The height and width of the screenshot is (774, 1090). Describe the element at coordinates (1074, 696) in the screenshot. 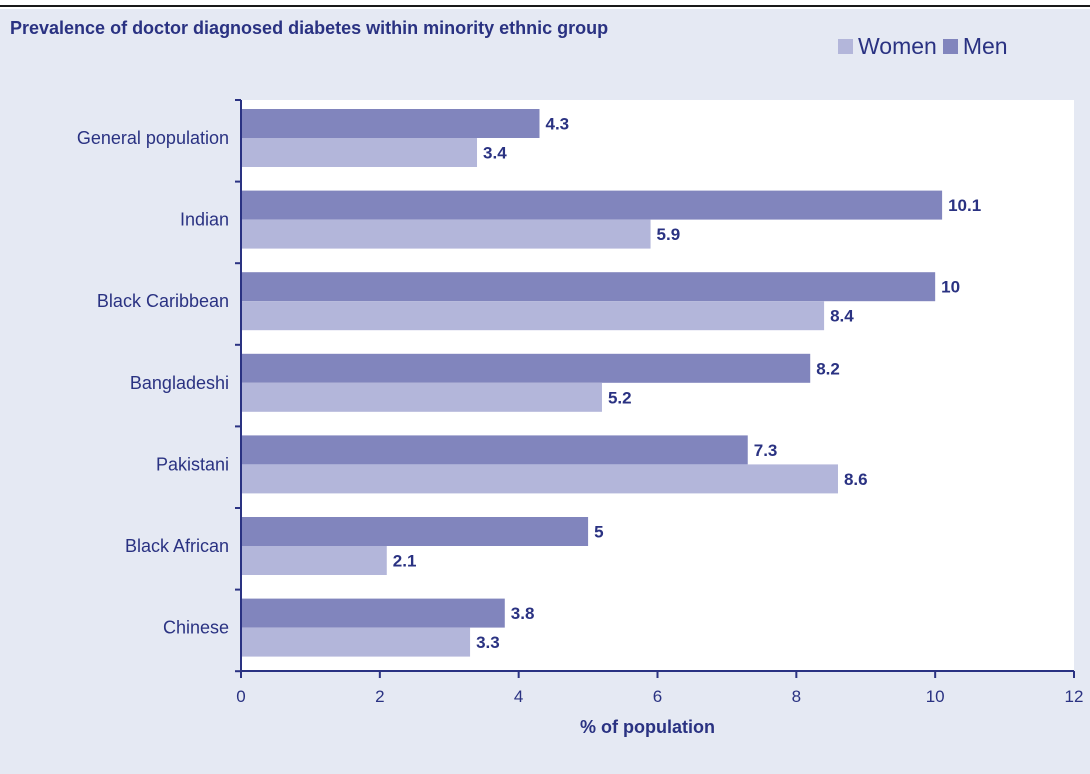

I see `x-tick-label: 12` at that location.